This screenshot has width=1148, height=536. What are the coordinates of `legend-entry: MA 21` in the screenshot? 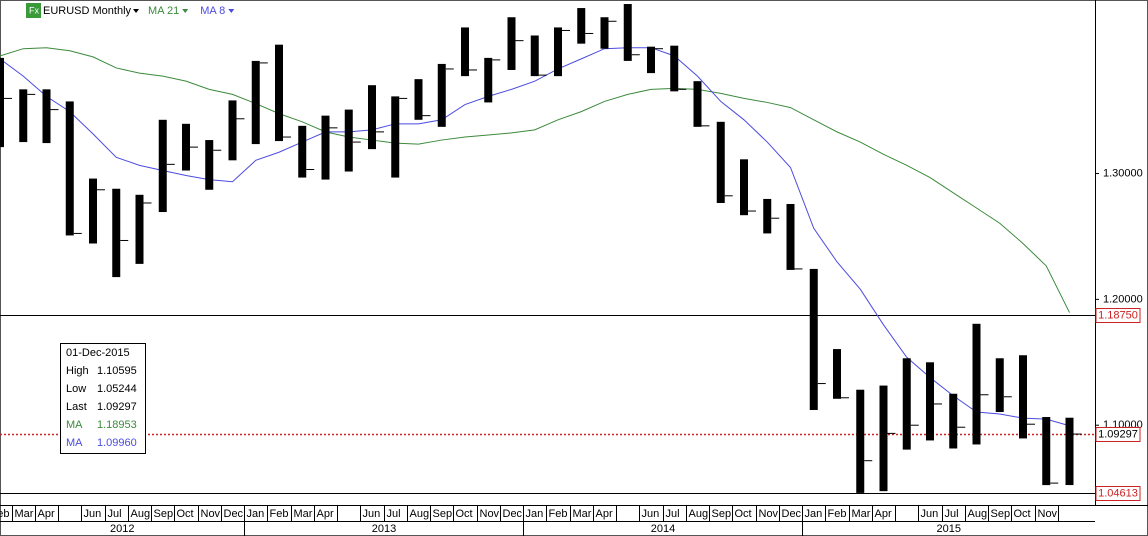 It's located at (163, 11).